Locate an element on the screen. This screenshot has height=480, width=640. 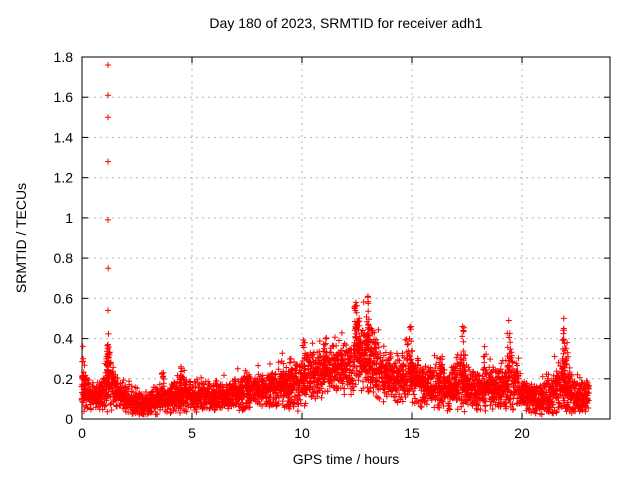
y-tick-label: 1.4 is located at coordinates (64, 137).